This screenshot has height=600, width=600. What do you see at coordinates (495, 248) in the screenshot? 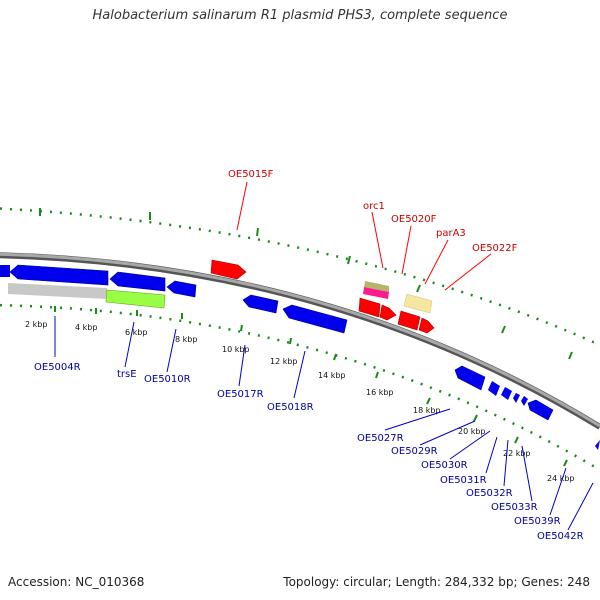
I see `gene-label: OE5022F` at bounding box center [495, 248].